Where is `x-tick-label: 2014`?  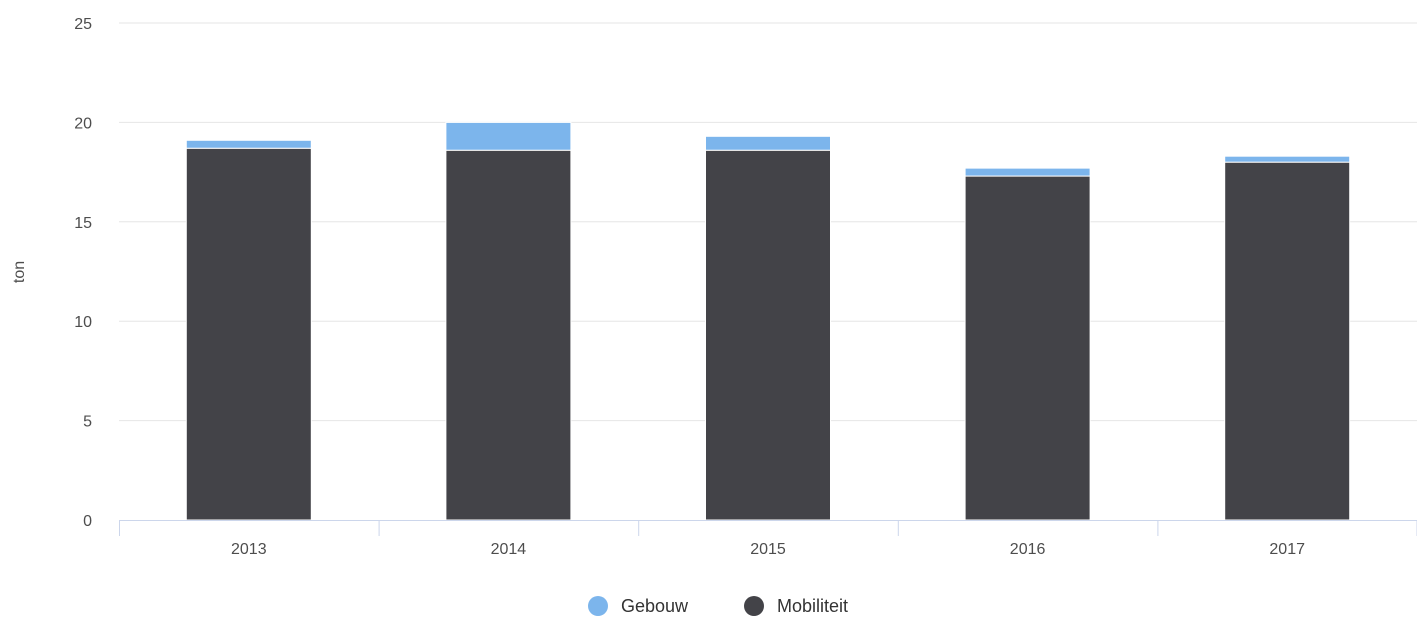 x-tick-label: 2014 is located at coordinates (509, 549).